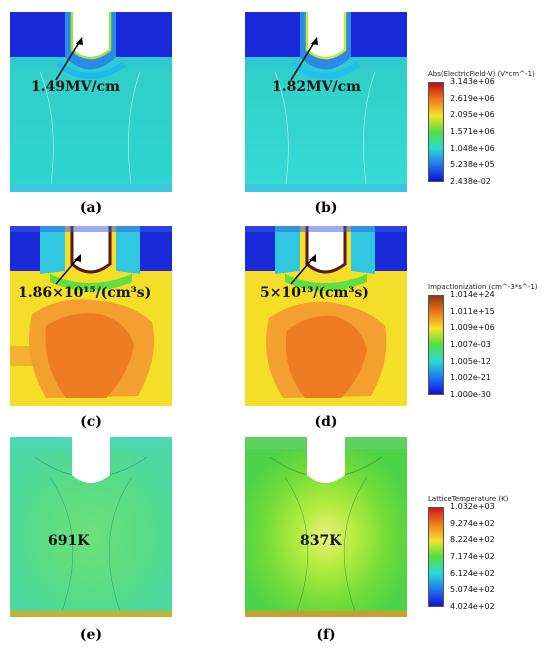  I want to click on legend-tick: 1.032e+03, so click(472, 506).